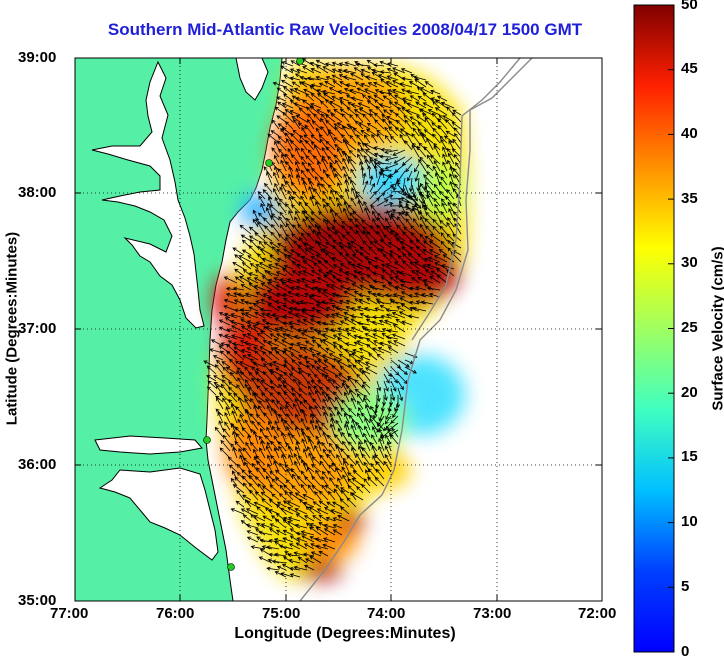 The height and width of the screenshot is (660, 724). I want to click on y-tick-label: 39:00, so click(37, 57).